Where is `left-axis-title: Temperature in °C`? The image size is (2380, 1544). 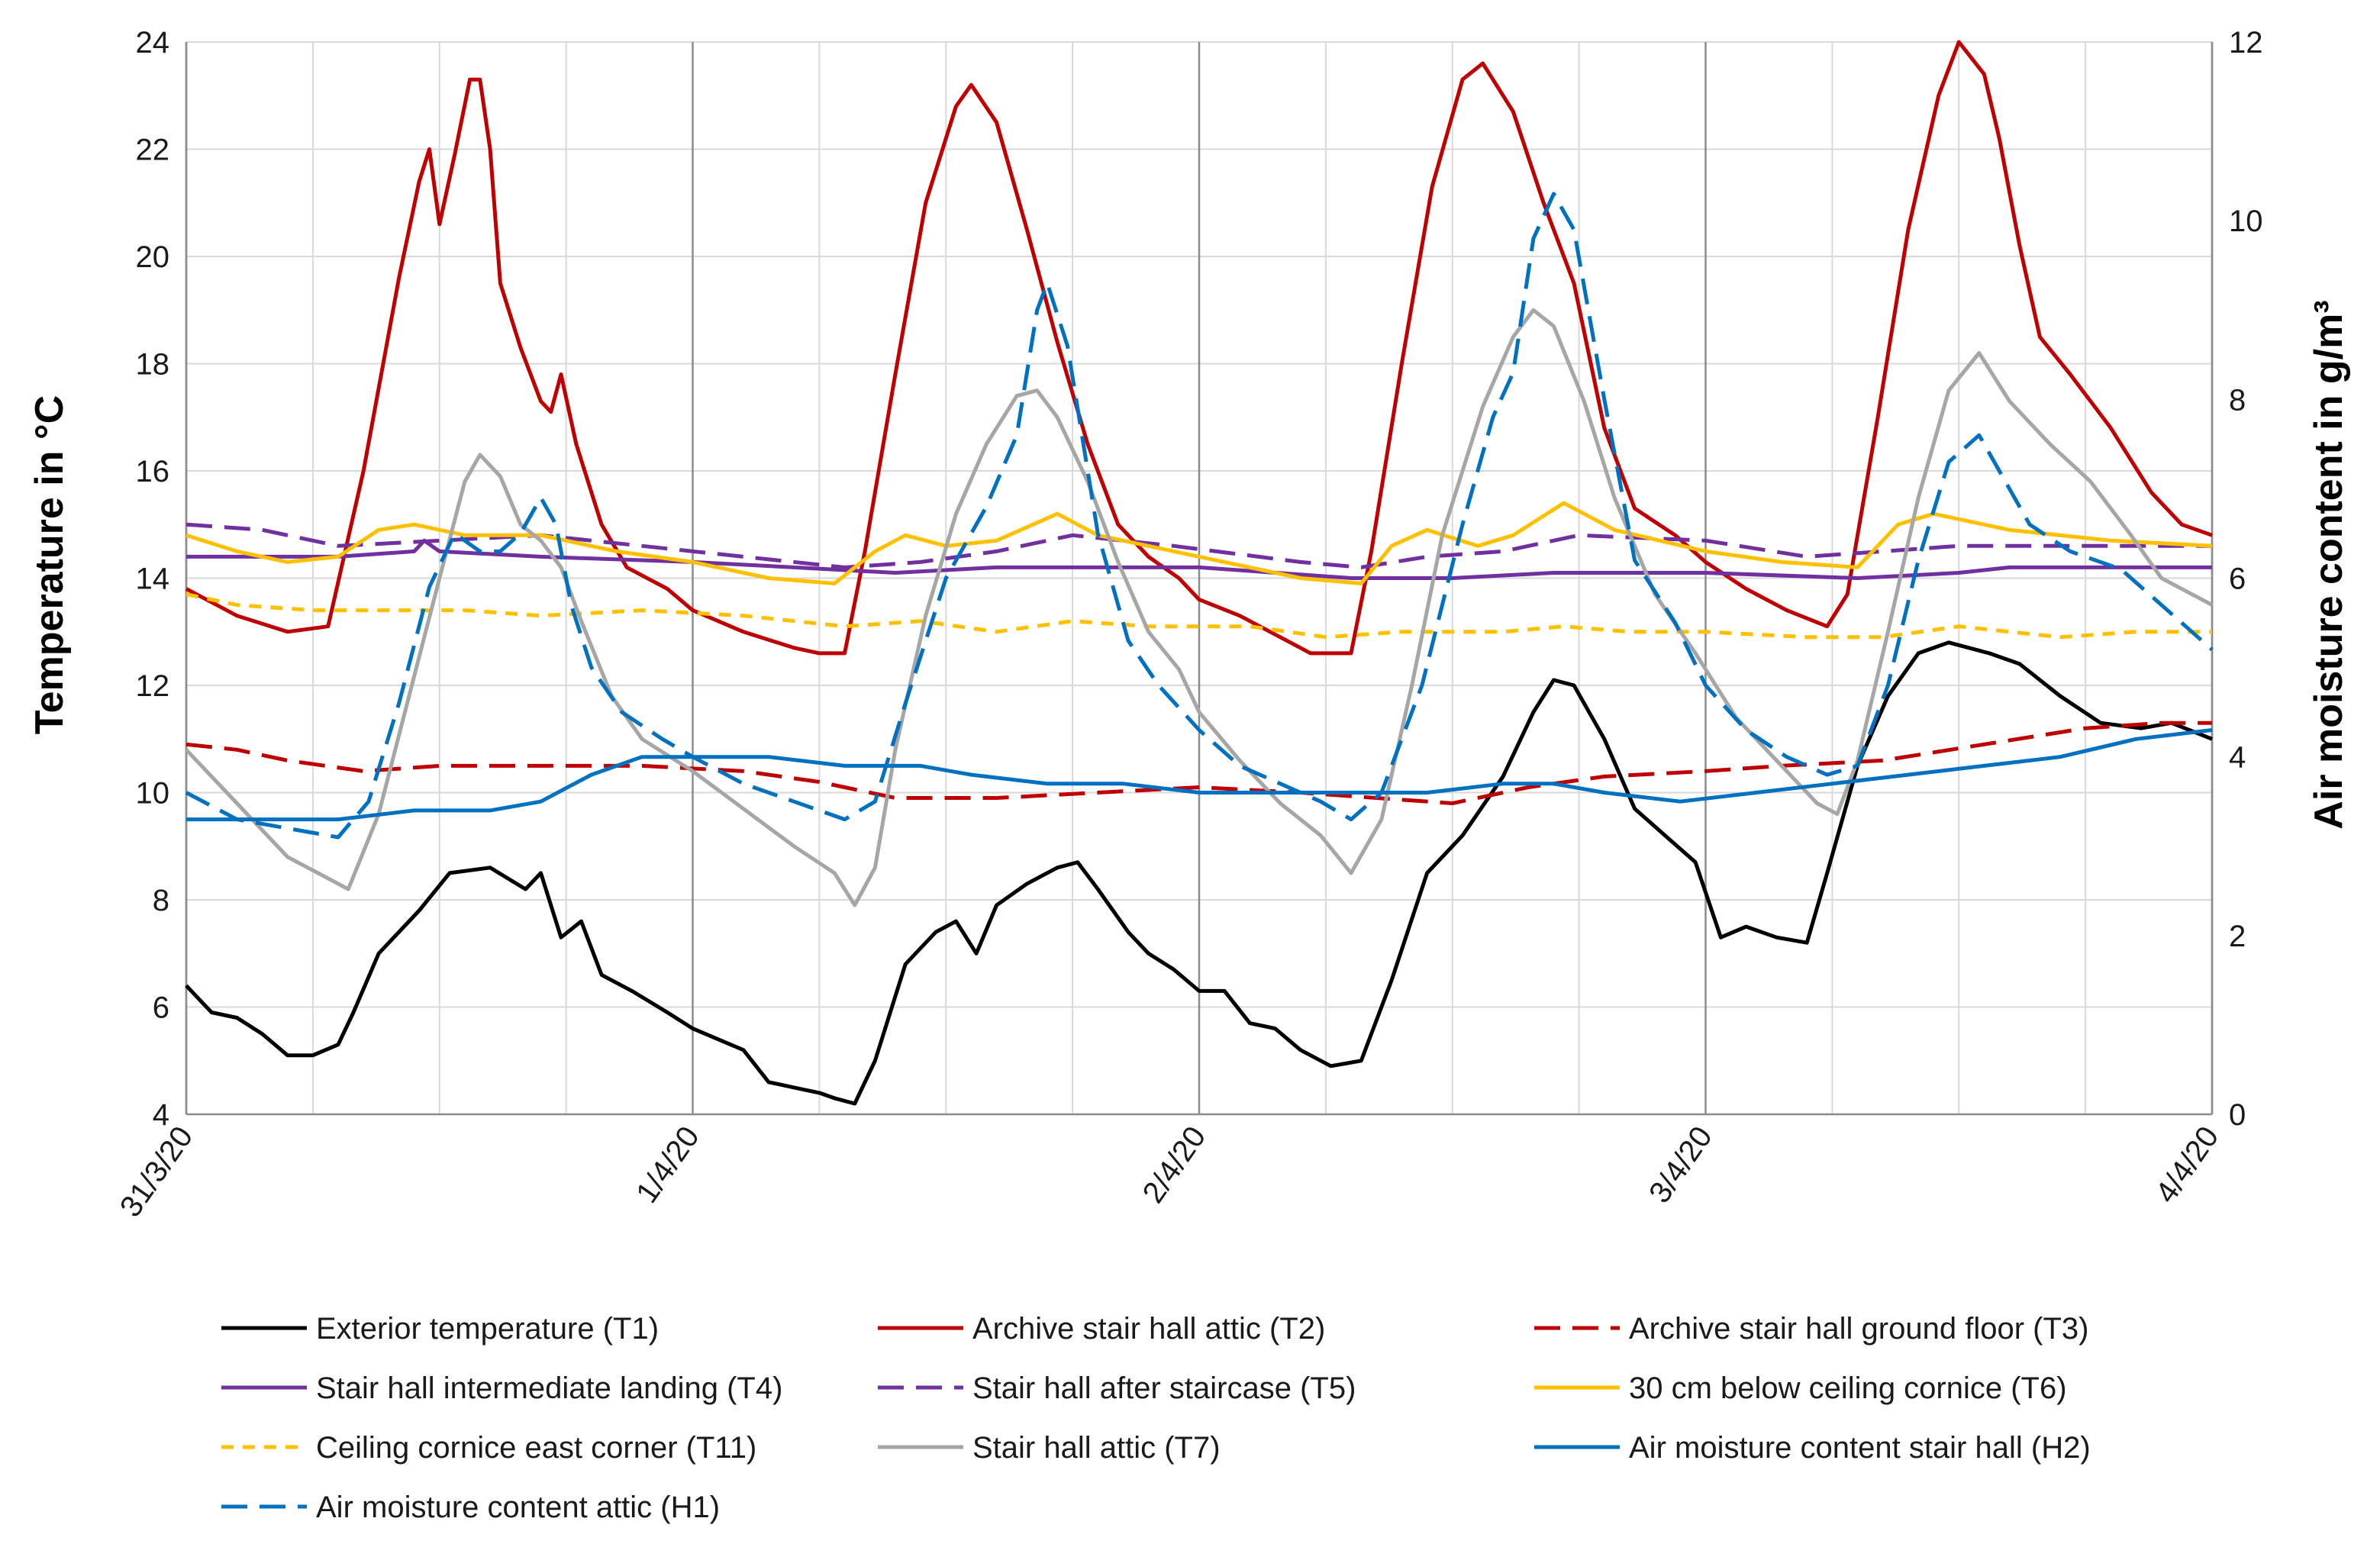
left-axis-title: Temperature in °C is located at coordinates (49, 565).